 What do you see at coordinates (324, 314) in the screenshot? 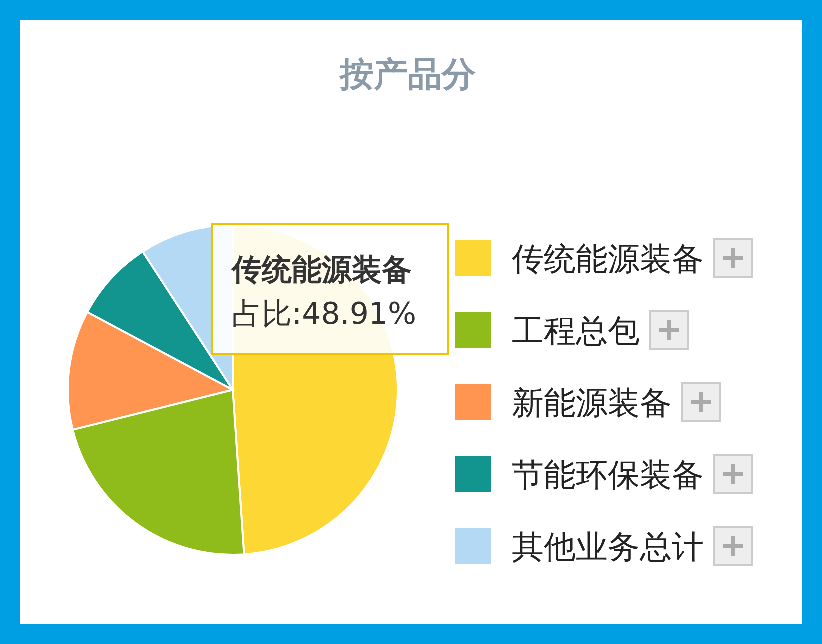
I see `text: 占比:48.91%` at bounding box center [324, 314].